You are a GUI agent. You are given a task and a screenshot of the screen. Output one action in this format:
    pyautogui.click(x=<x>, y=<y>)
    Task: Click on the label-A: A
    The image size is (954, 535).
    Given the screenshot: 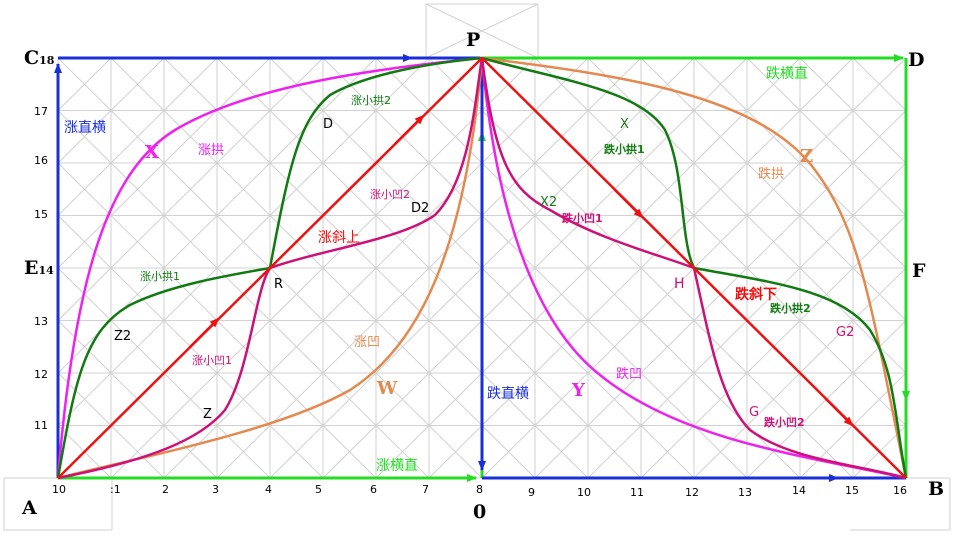 What is the action you would take?
    pyautogui.click(x=29, y=508)
    